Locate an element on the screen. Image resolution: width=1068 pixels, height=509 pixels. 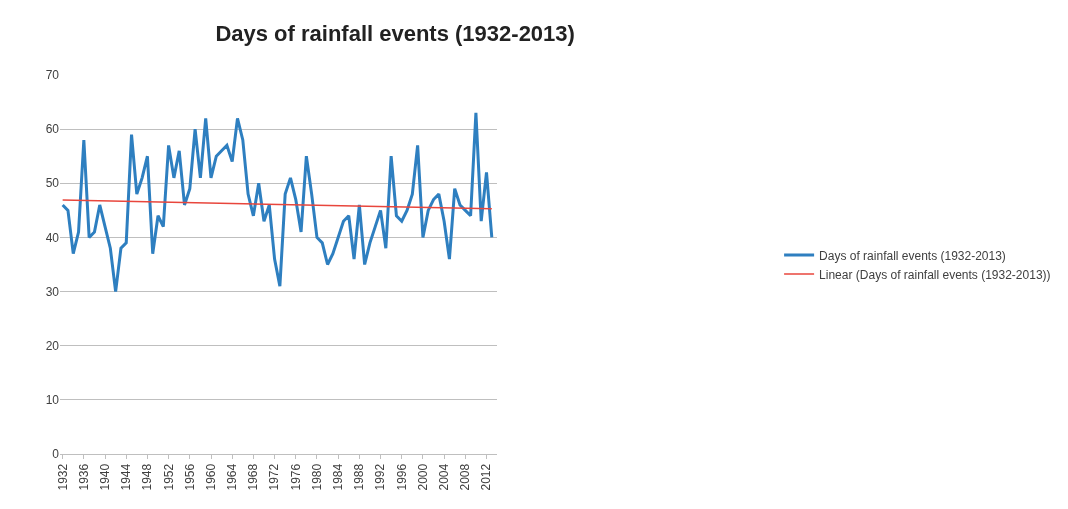
y-tick-label: 30 is located at coordinates (52, 291).